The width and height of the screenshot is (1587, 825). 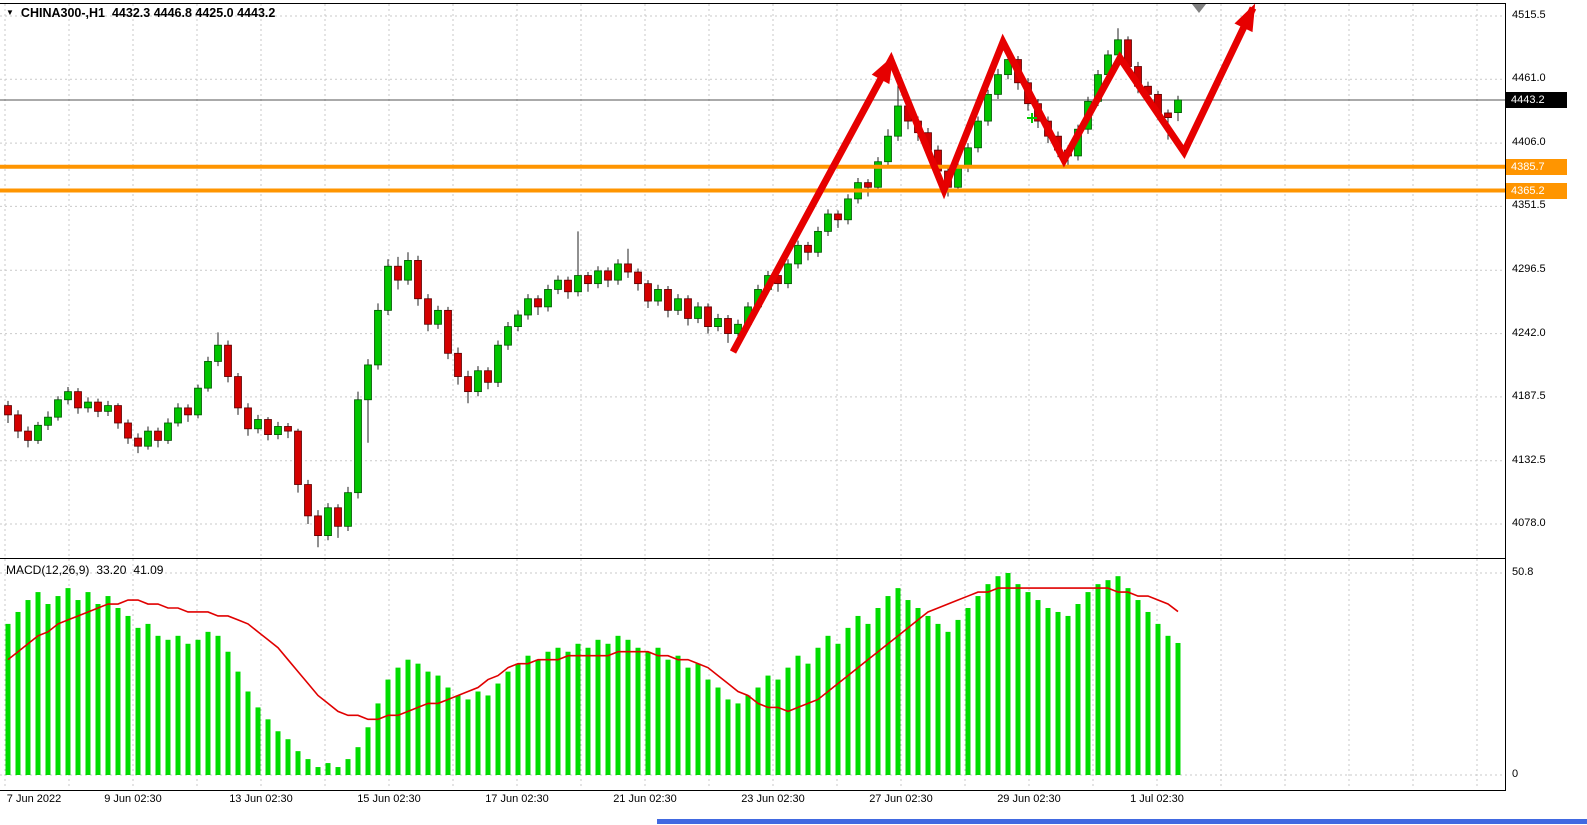 I want to click on time-label: 15 Jun 02:30, so click(x=389, y=799).